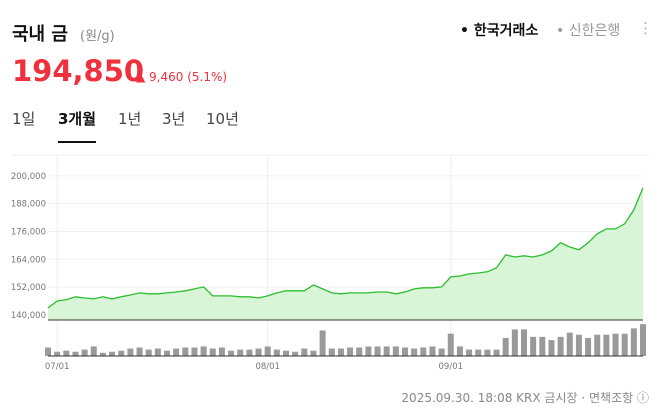  What do you see at coordinates (28, 232) in the screenshot?
I see `y-tick-label: 176,000` at bounding box center [28, 232].